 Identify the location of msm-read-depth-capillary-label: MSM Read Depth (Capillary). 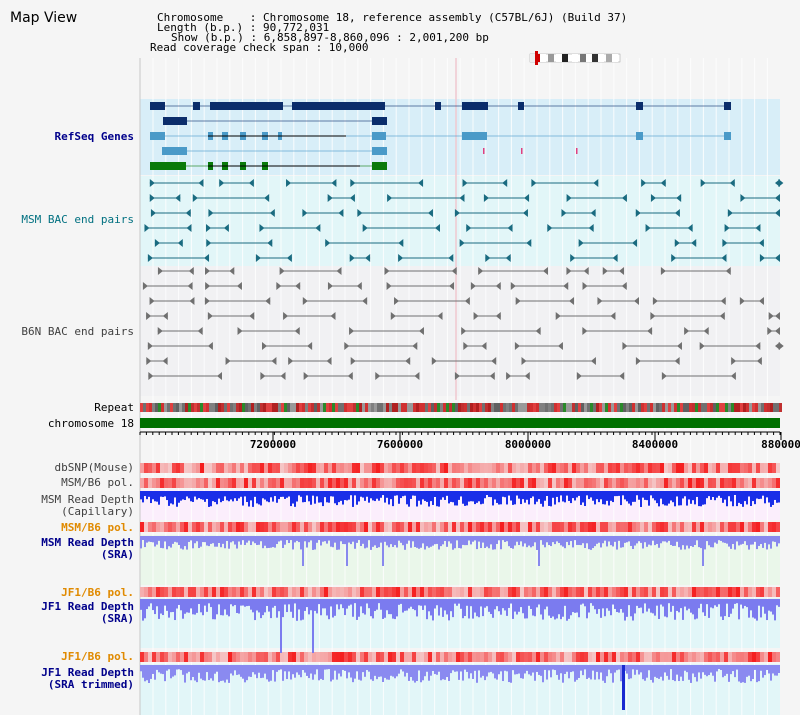
(87, 505).